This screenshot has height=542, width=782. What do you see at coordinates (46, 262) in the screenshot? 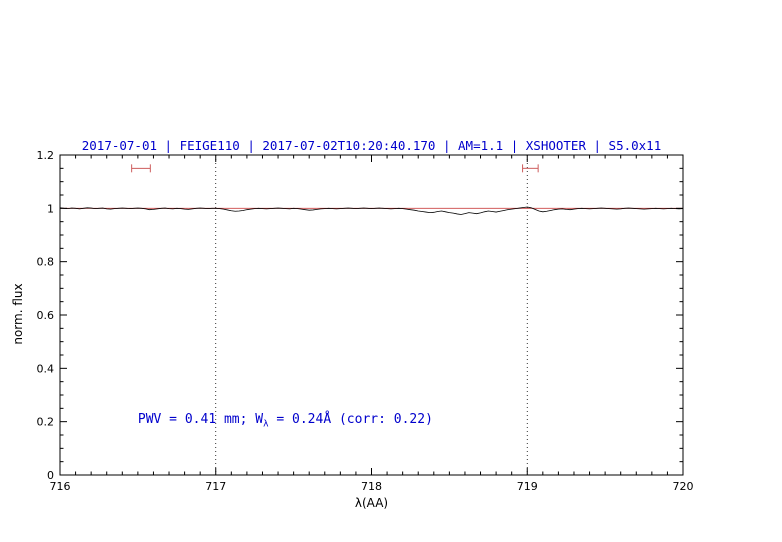
I see `y-tick-label: 0.8` at bounding box center [46, 262].